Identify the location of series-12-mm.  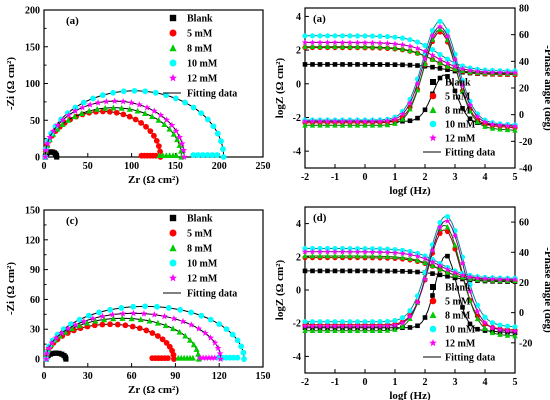
(133, 335).